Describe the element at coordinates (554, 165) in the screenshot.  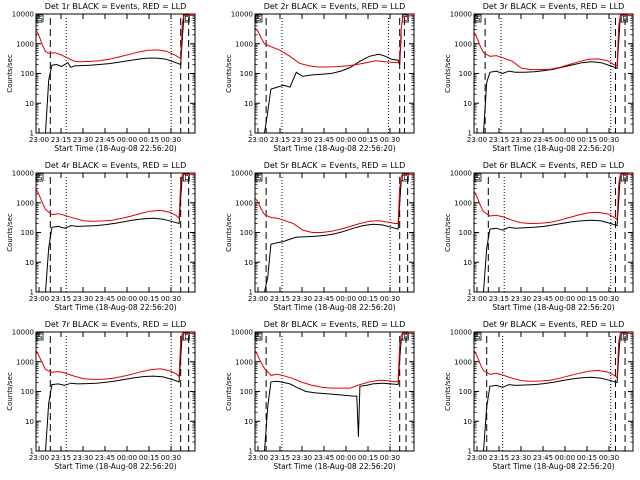
I see `chart-title: Det 6r BLACK = Events, RED = LLD` at that location.